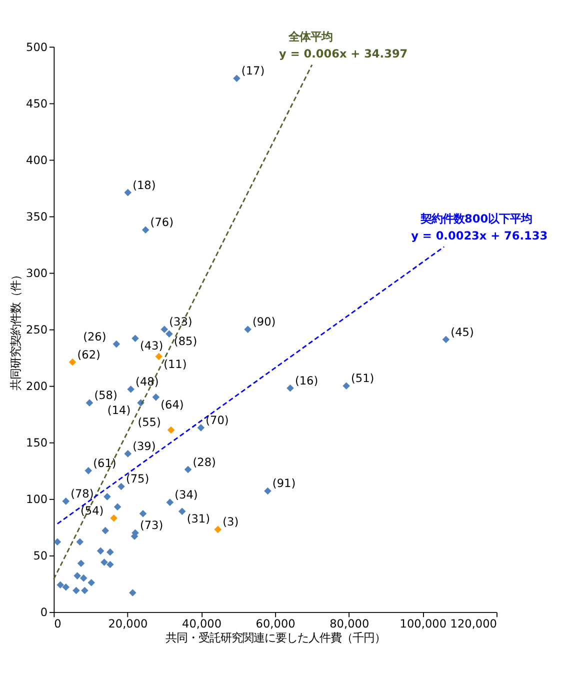  What do you see at coordinates (217, 420) in the screenshot?
I see `annotation: (70)` at bounding box center [217, 420].